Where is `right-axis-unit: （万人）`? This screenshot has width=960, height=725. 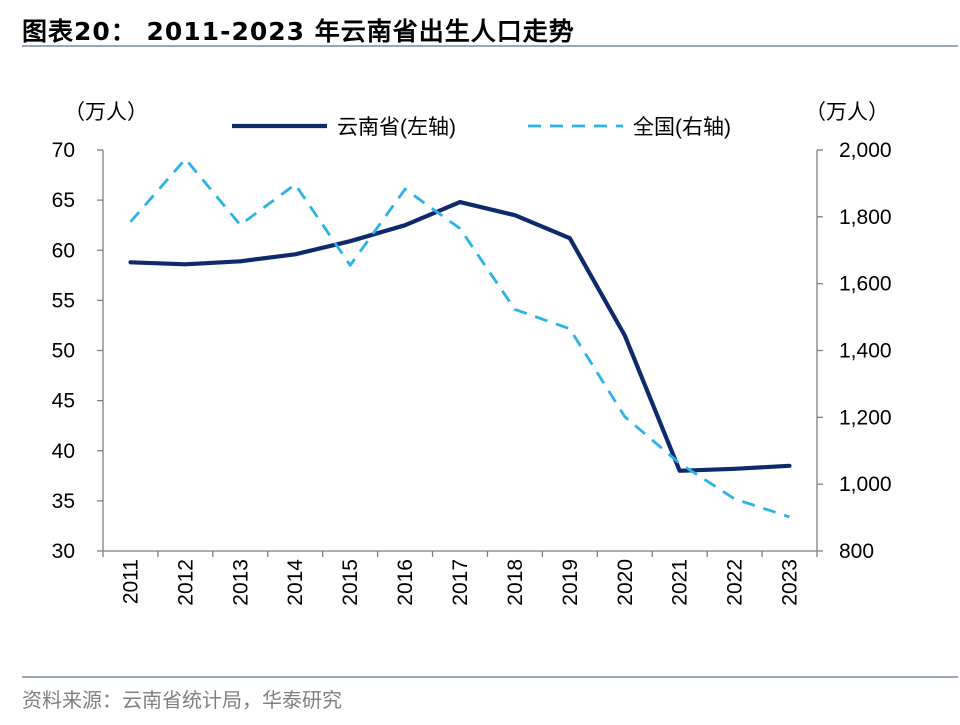
right-axis-unit: （万人） is located at coordinates (847, 112).